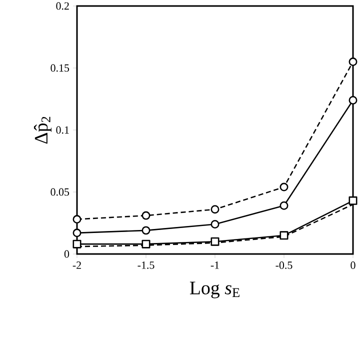 The height and width of the screenshot is (342, 360). Describe the element at coordinates (43, 130) in the screenshot. I see `y-axis-title: Δp̂$_{2}$` at that location.